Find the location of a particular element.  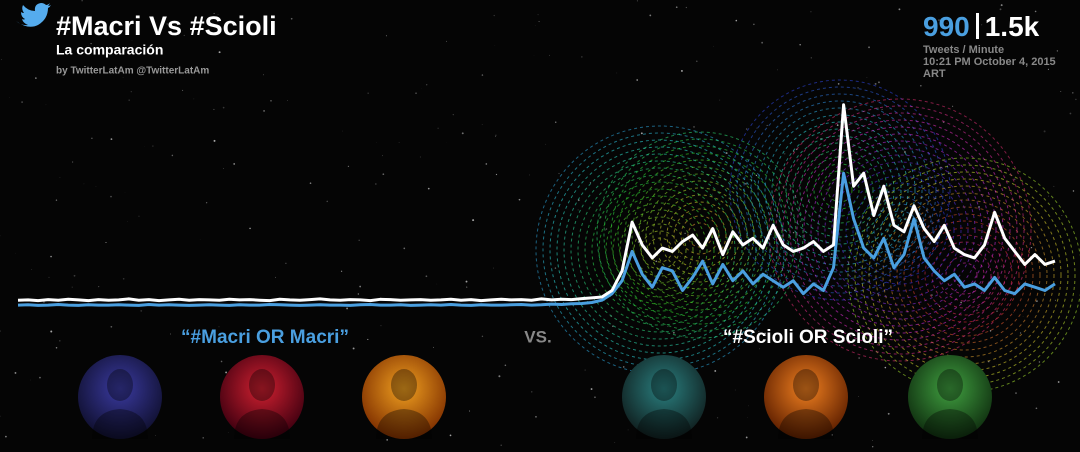

vs-label: VS. is located at coordinates (537, 336).